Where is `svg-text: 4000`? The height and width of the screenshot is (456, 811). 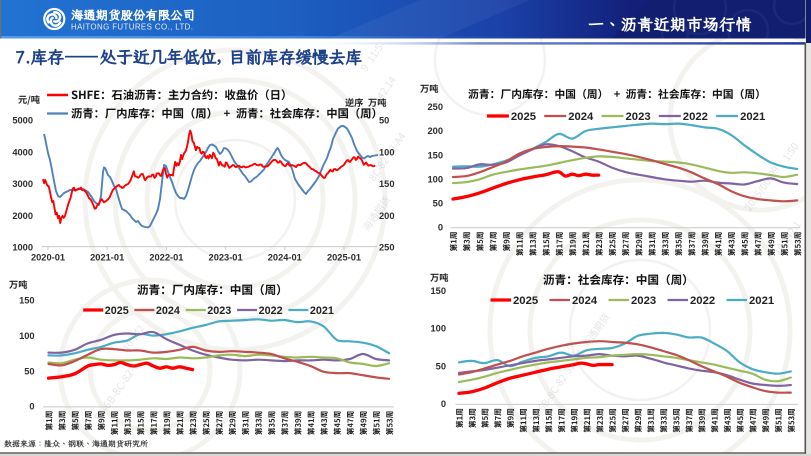 svg-text: 4000 is located at coordinates (22, 152).